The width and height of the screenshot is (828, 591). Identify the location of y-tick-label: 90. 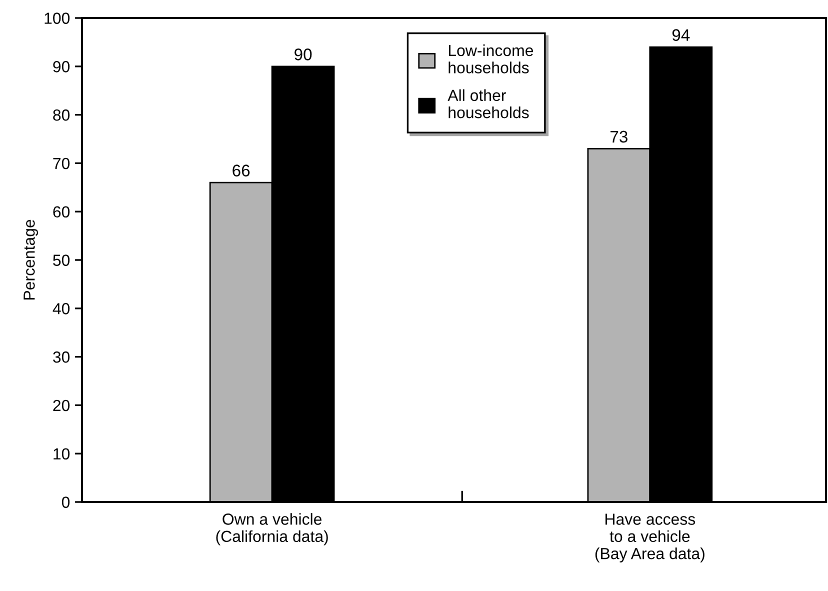
(61, 66).